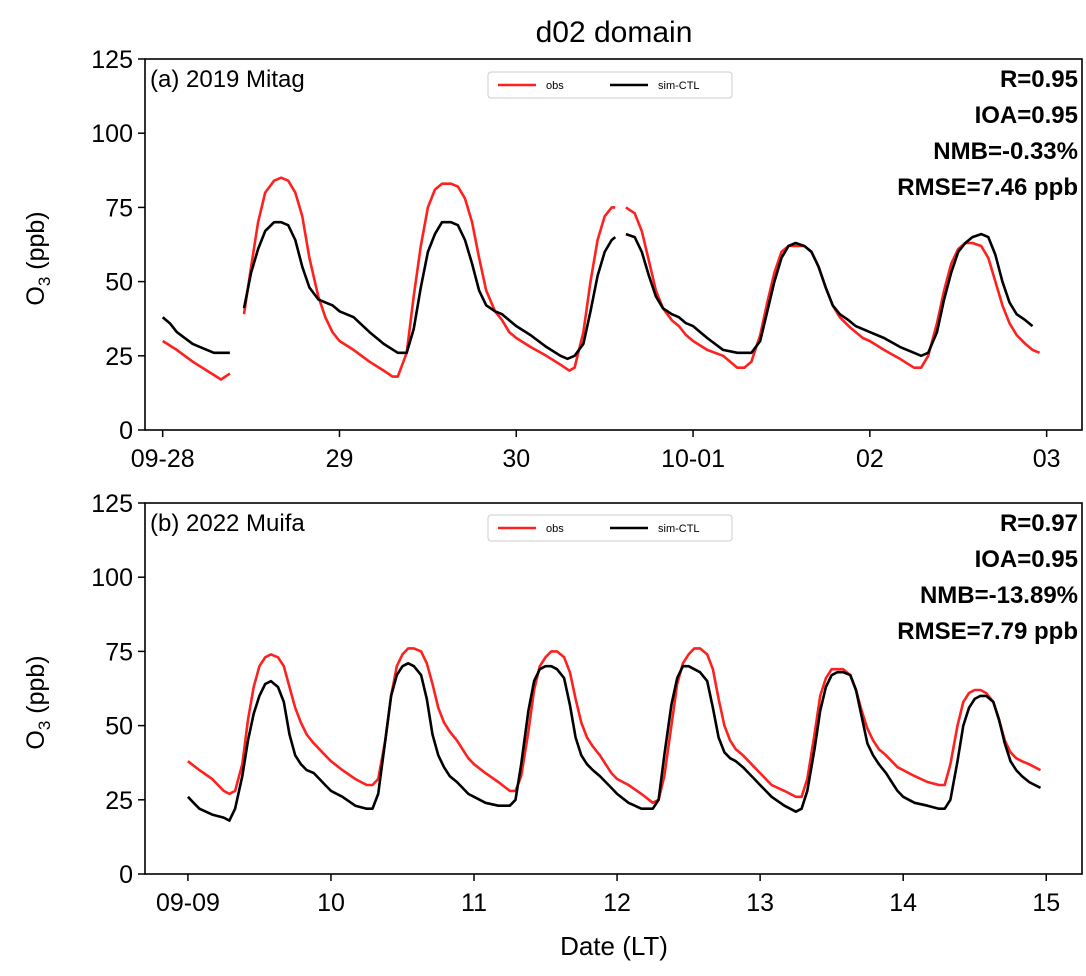  What do you see at coordinates (903, 903) in the screenshot?
I see `panel-b-xtick-label: 14` at bounding box center [903, 903].